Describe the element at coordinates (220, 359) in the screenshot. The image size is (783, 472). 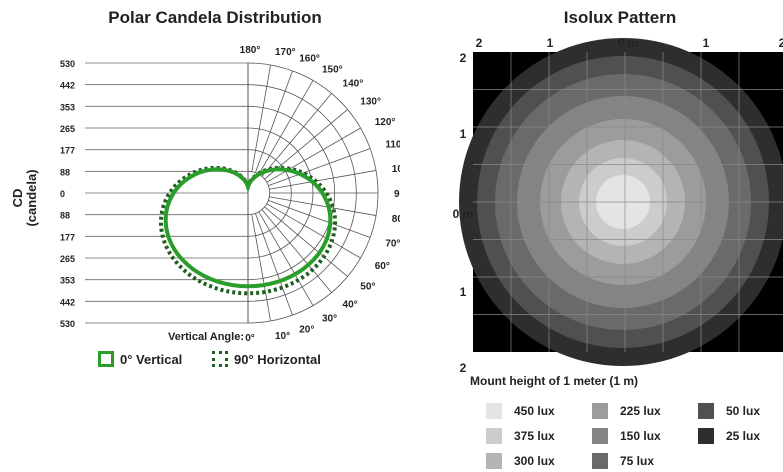
I see `legend-dotted-swatch` at that location.